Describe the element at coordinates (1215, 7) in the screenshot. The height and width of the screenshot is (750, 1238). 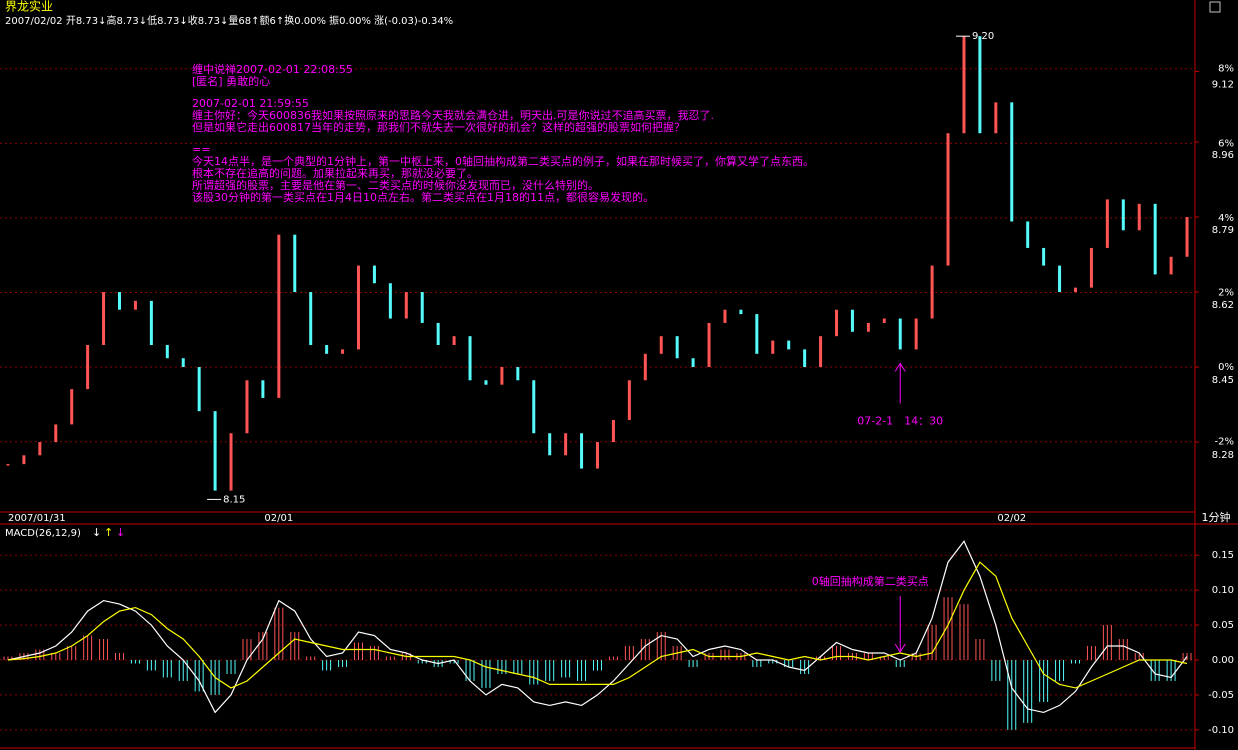
I see `window-control` at that location.